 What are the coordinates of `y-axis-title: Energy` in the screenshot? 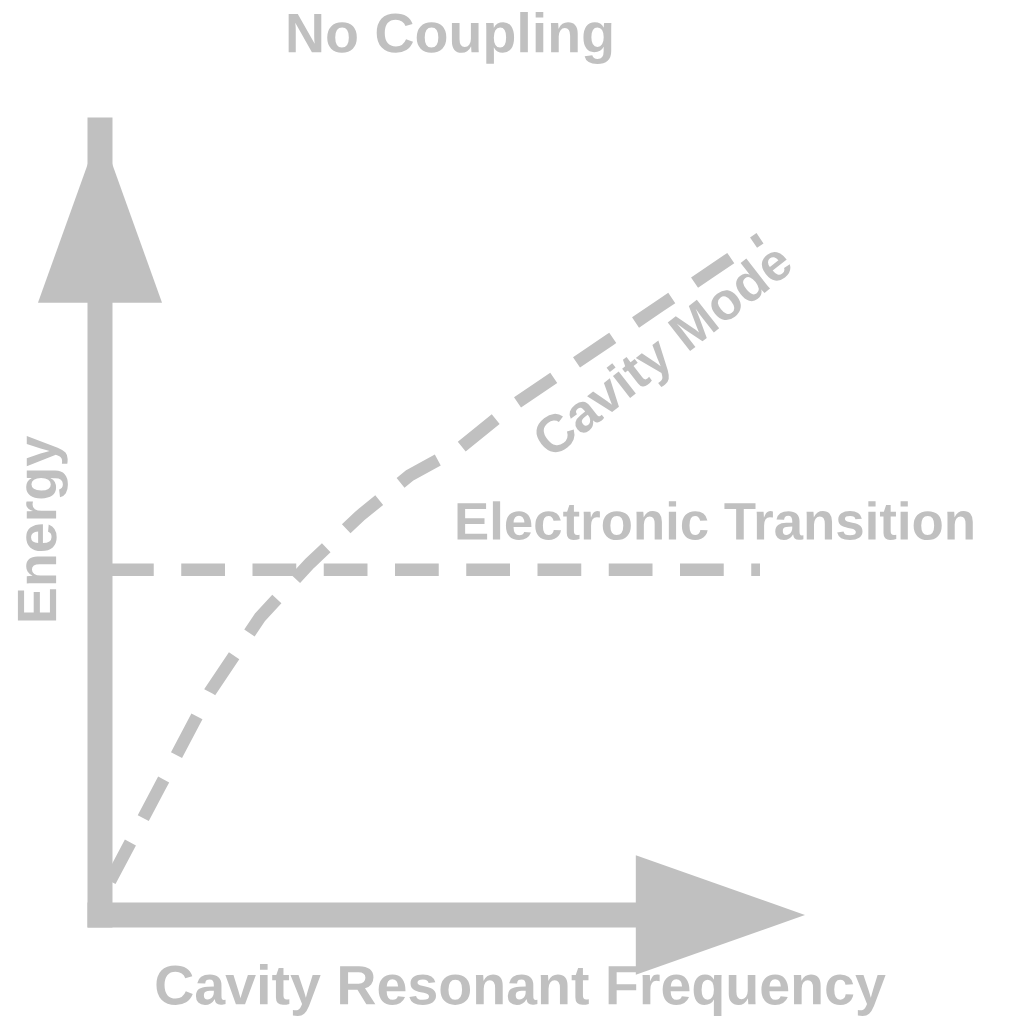 It's located at (42, 528).